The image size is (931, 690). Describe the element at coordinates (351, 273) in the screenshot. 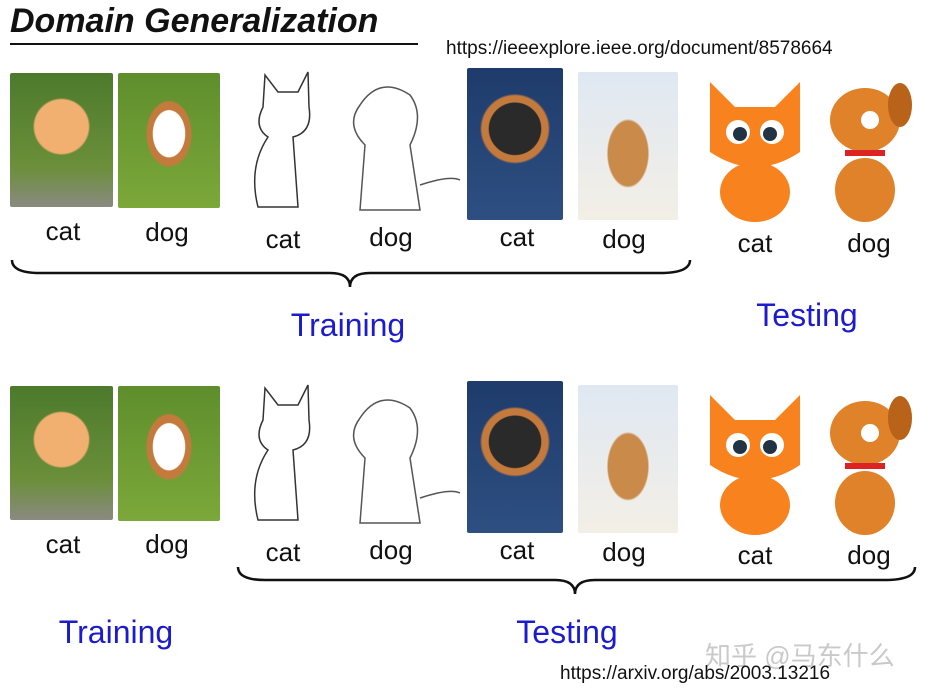

I see `training-brace-row1` at that location.